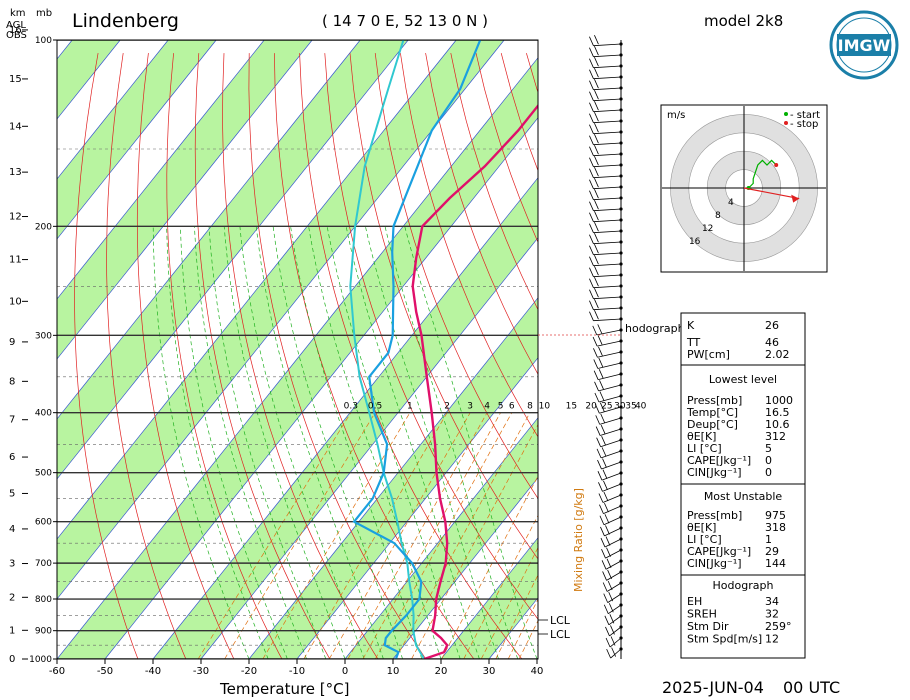 This screenshot has width=910, height=700. I want to click on km-tick-label: 14, so click(15, 126).